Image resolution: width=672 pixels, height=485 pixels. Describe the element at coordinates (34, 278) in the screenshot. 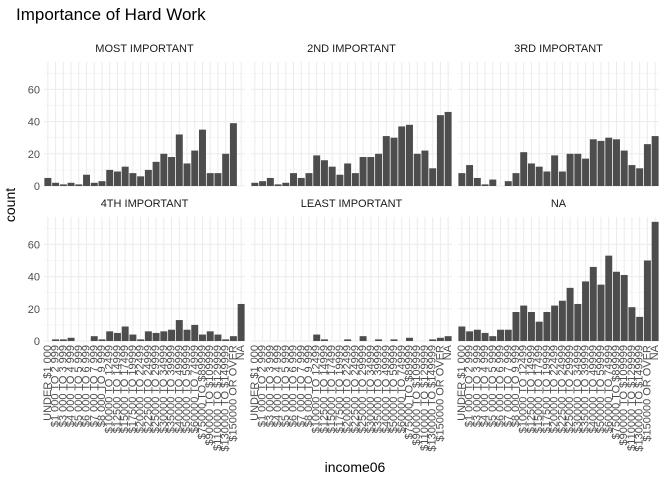

I see `y-tick-label: 40` at that location.